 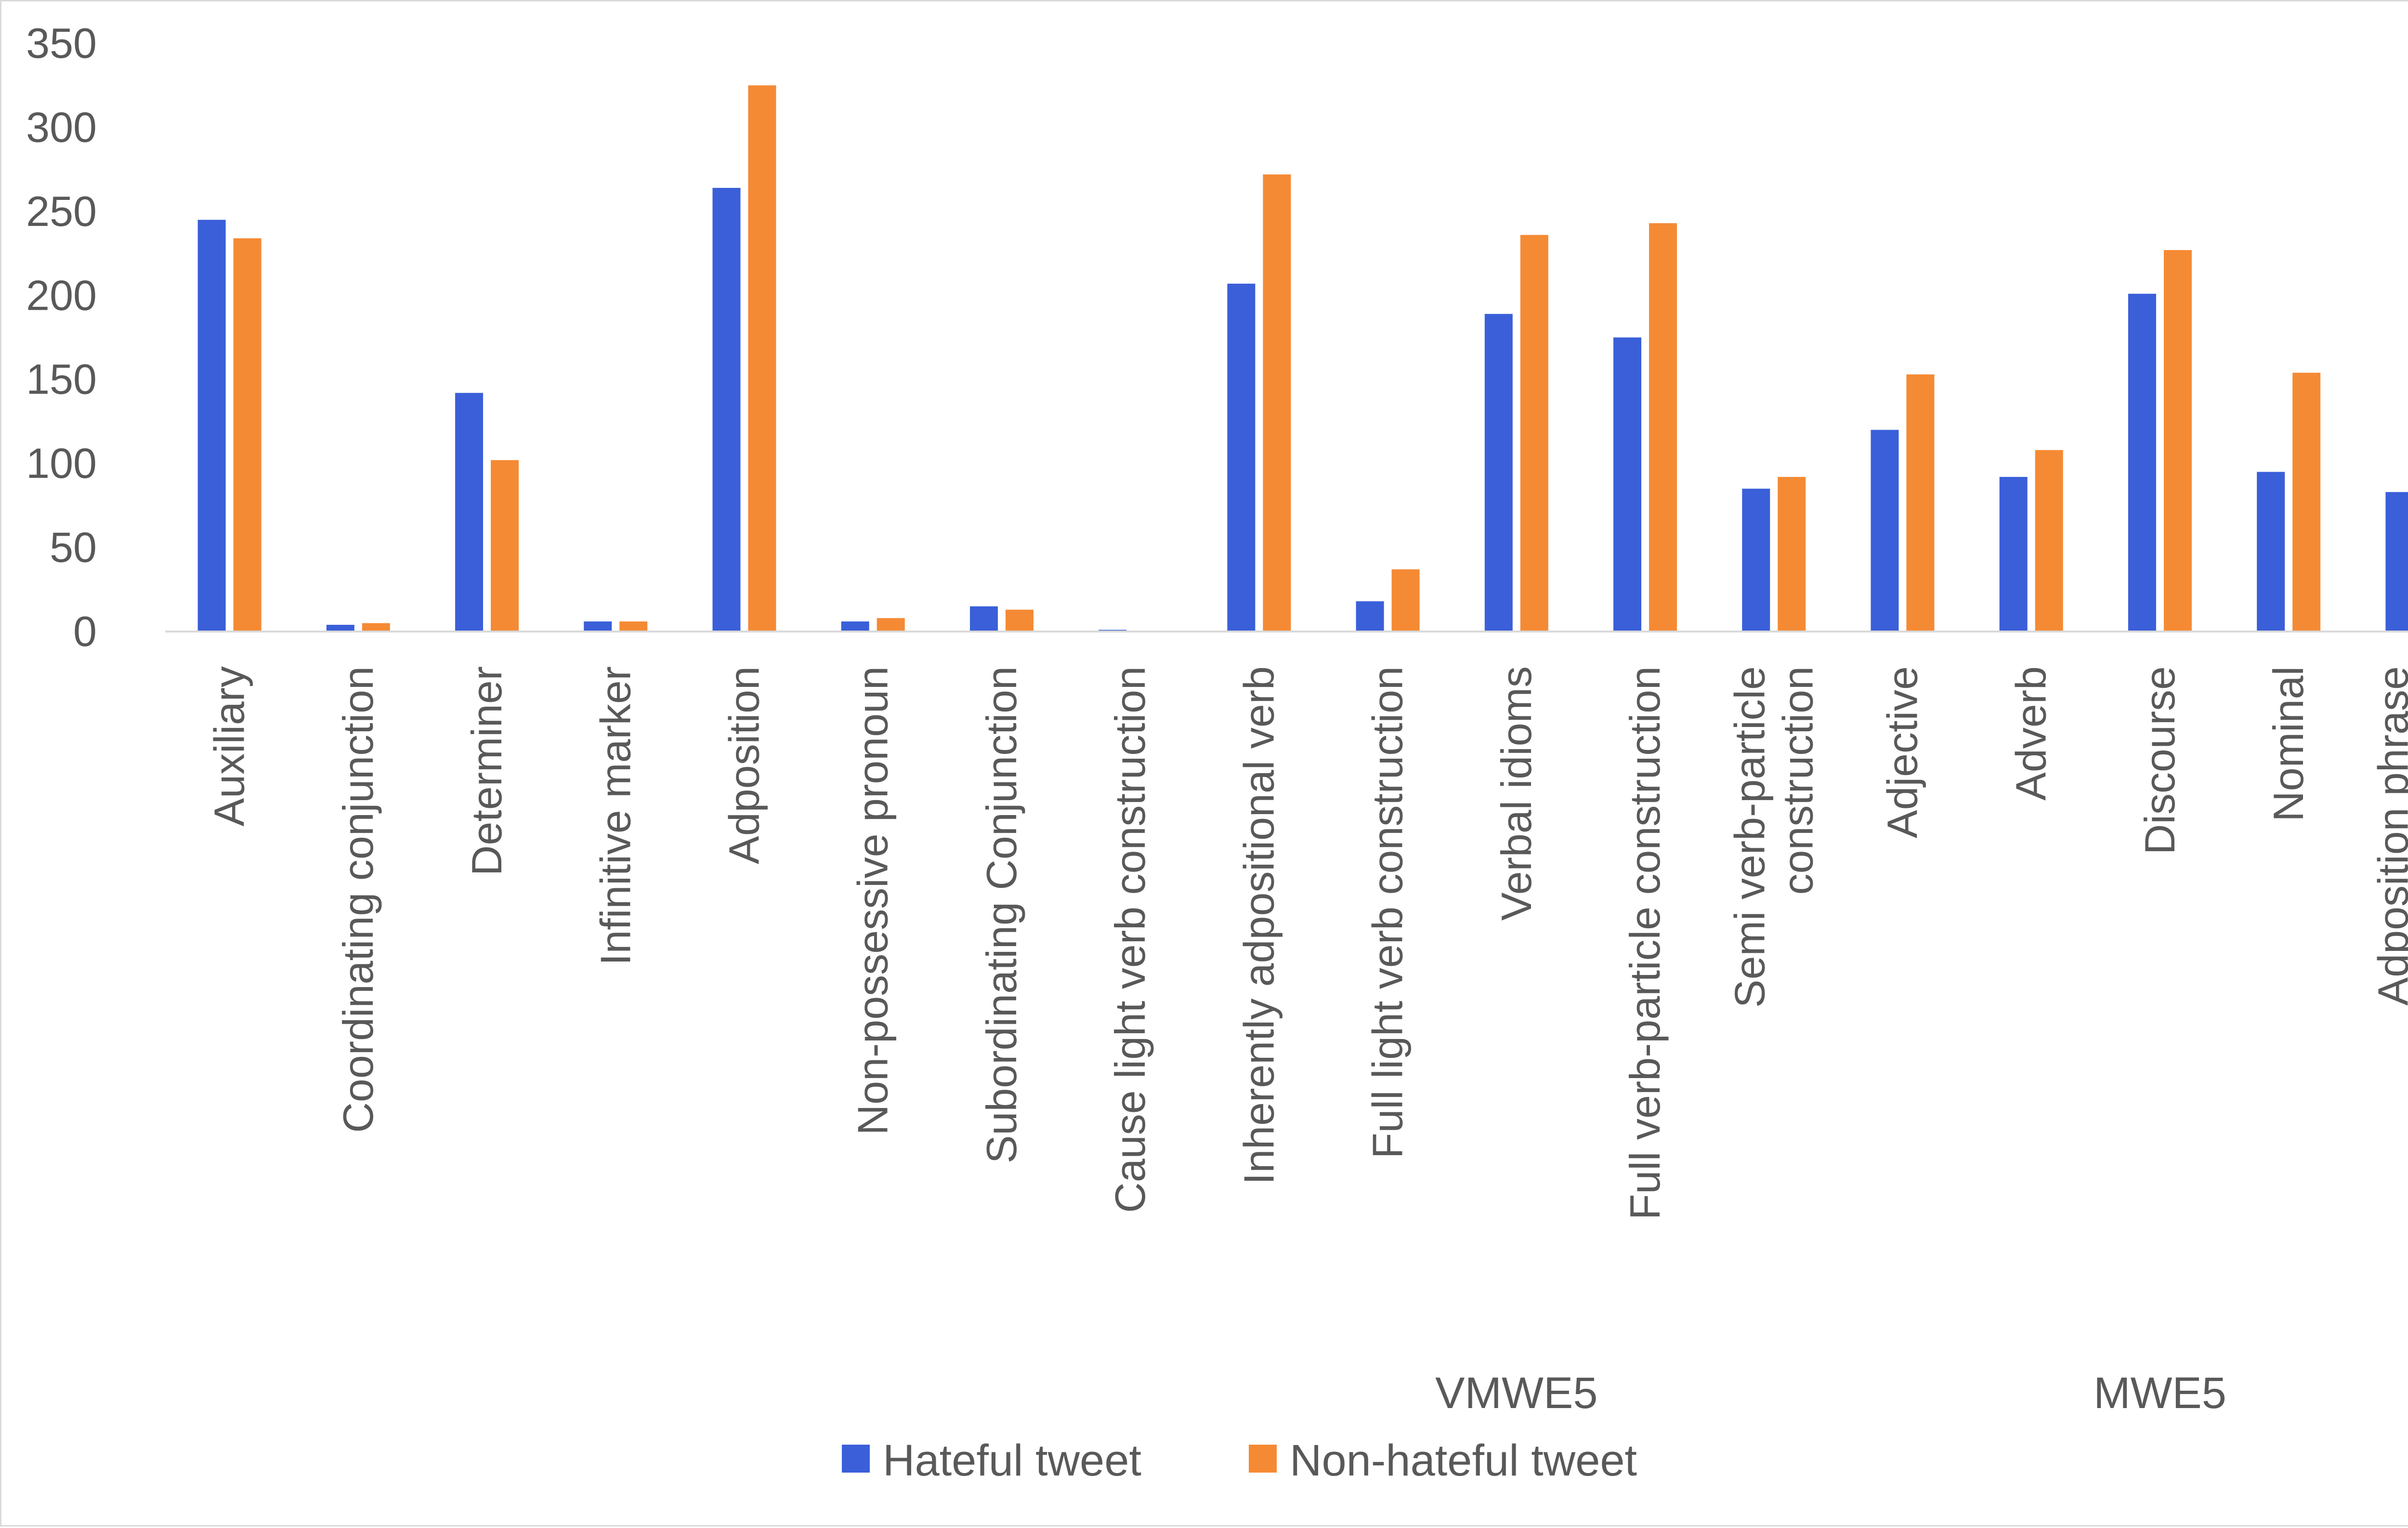 I want to click on x-tick-label: Adposition, so click(x=744, y=765).